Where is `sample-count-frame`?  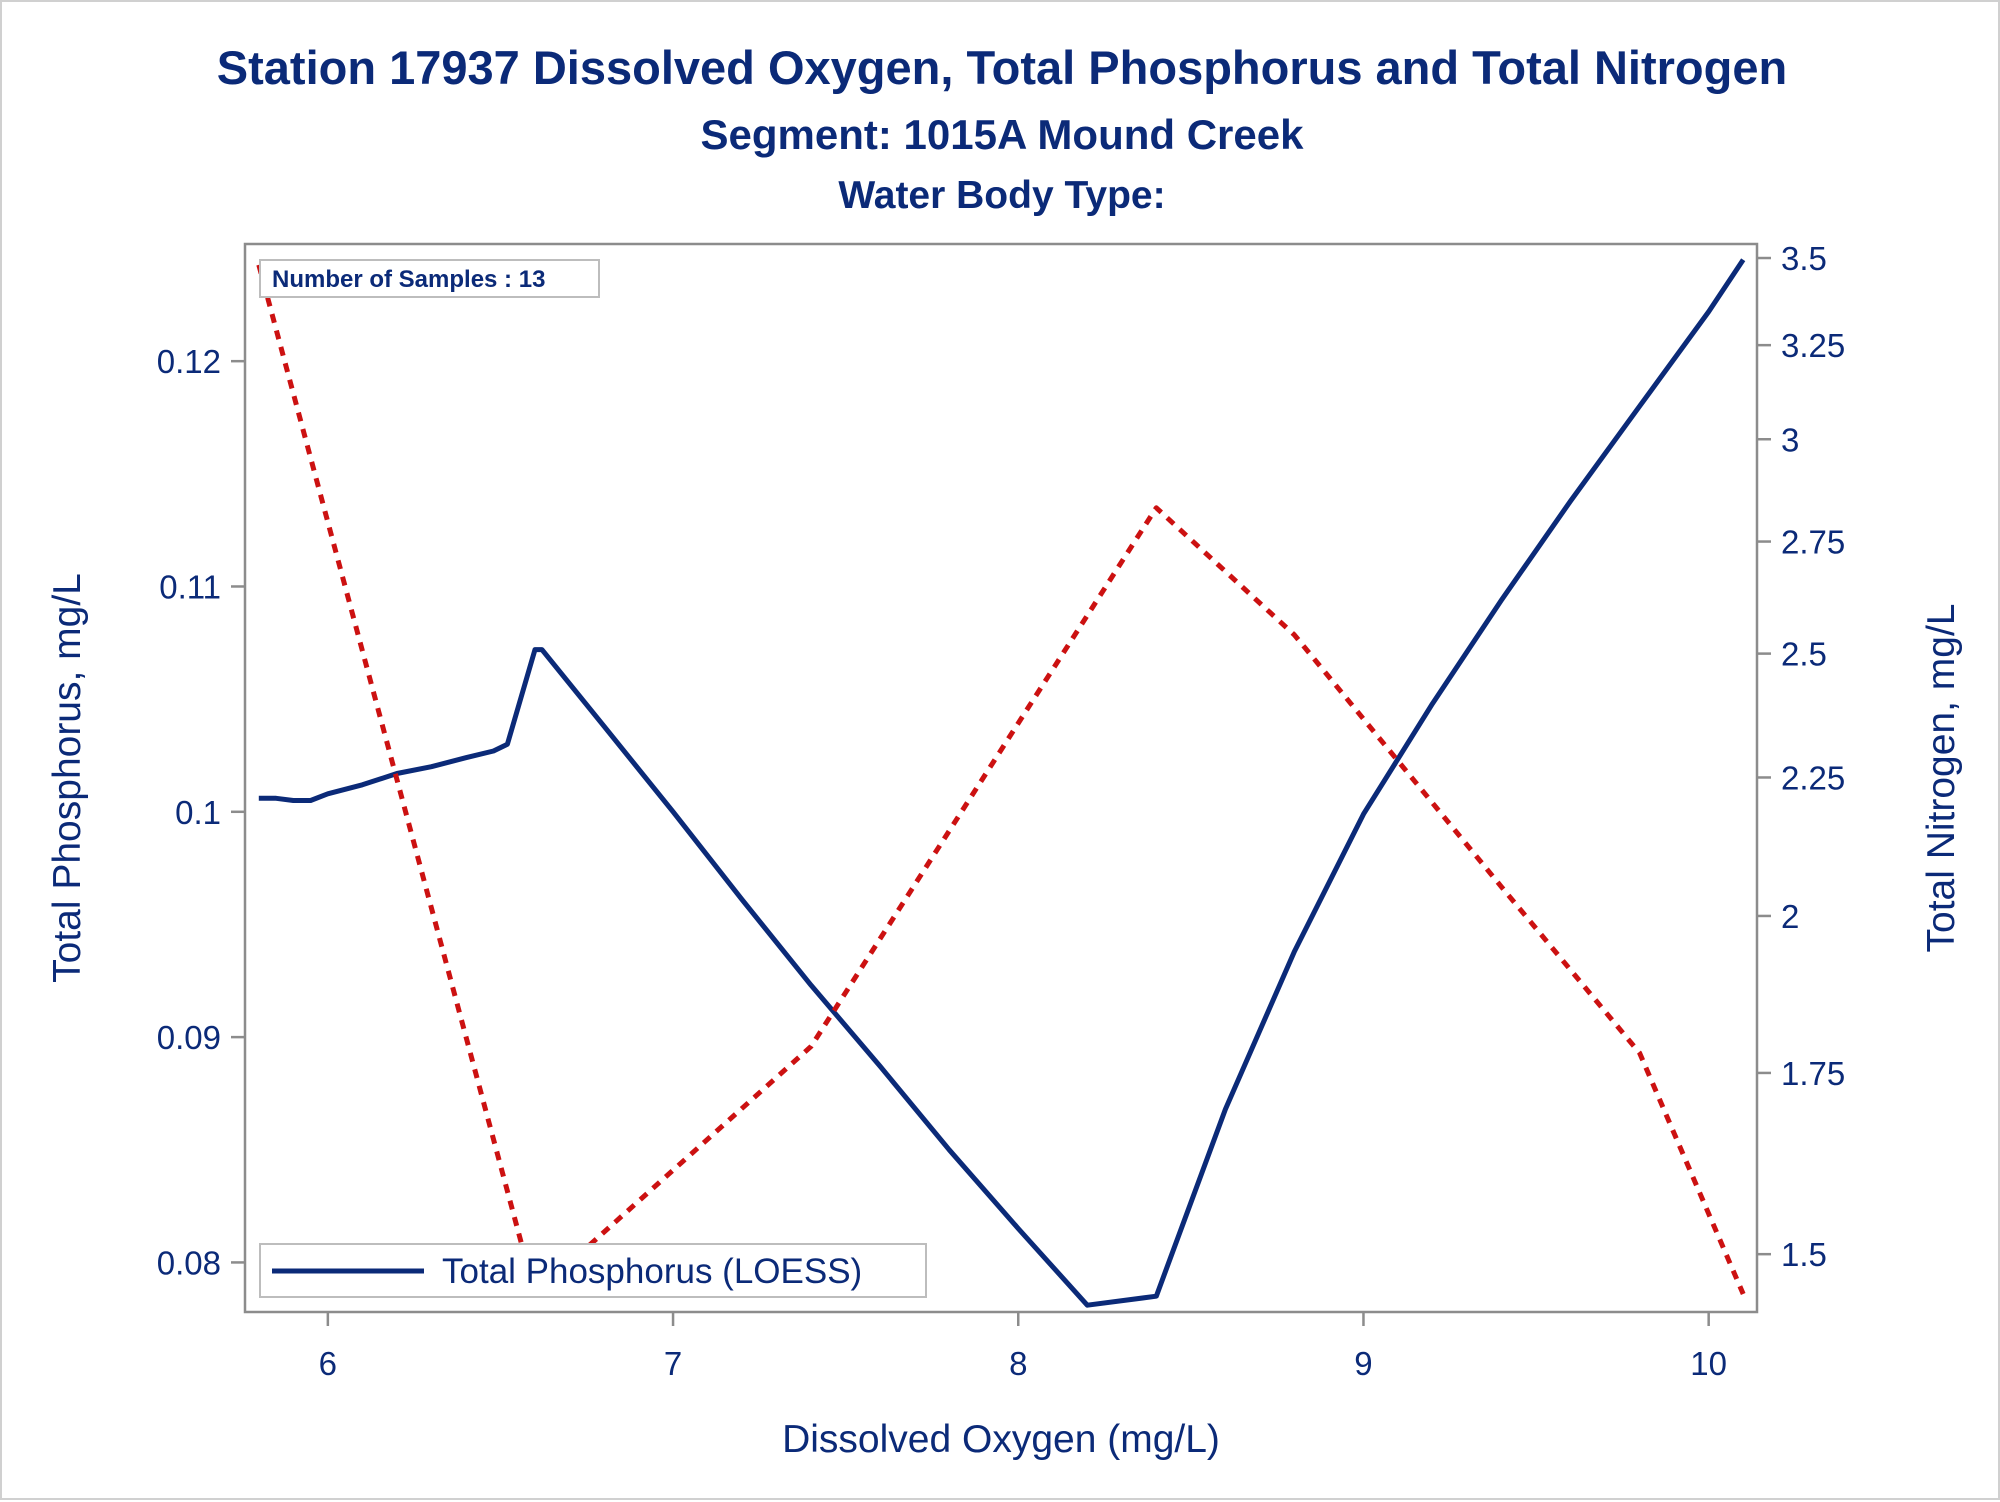 sample-count-frame is located at coordinates (429, 278).